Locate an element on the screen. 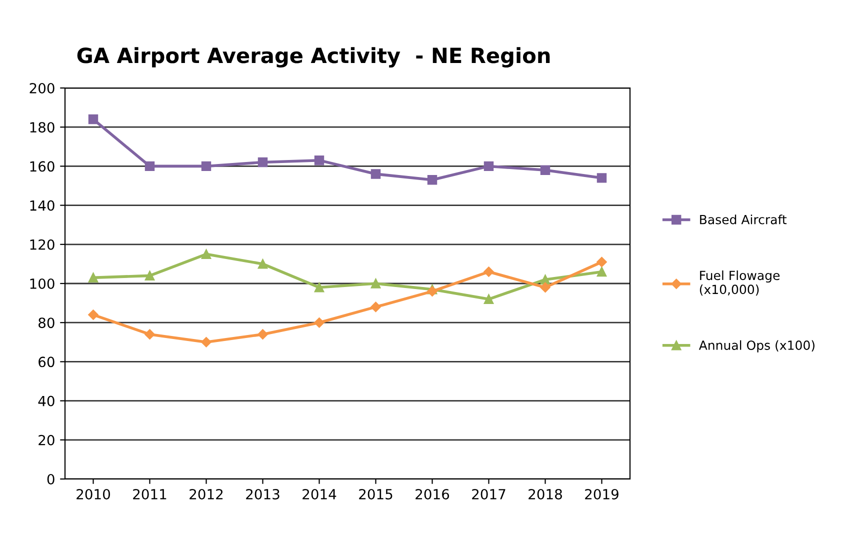 This screenshot has height=548, width=866. x-tick-label: 2017 is located at coordinates (489, 494).